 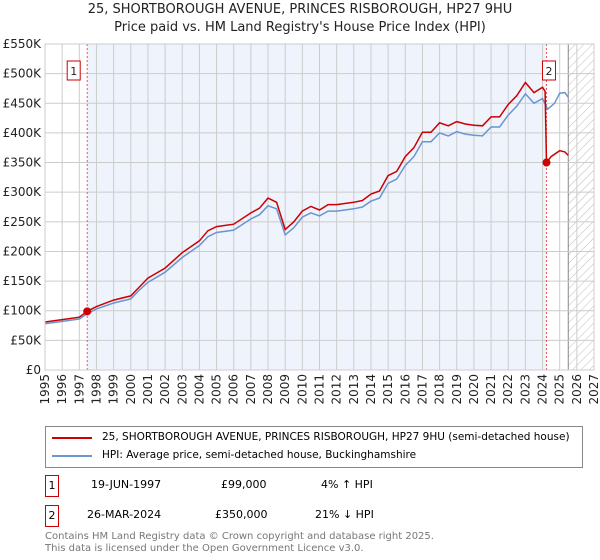 I want to click on x-tick-label: 1995, so click(x=45, y=389).